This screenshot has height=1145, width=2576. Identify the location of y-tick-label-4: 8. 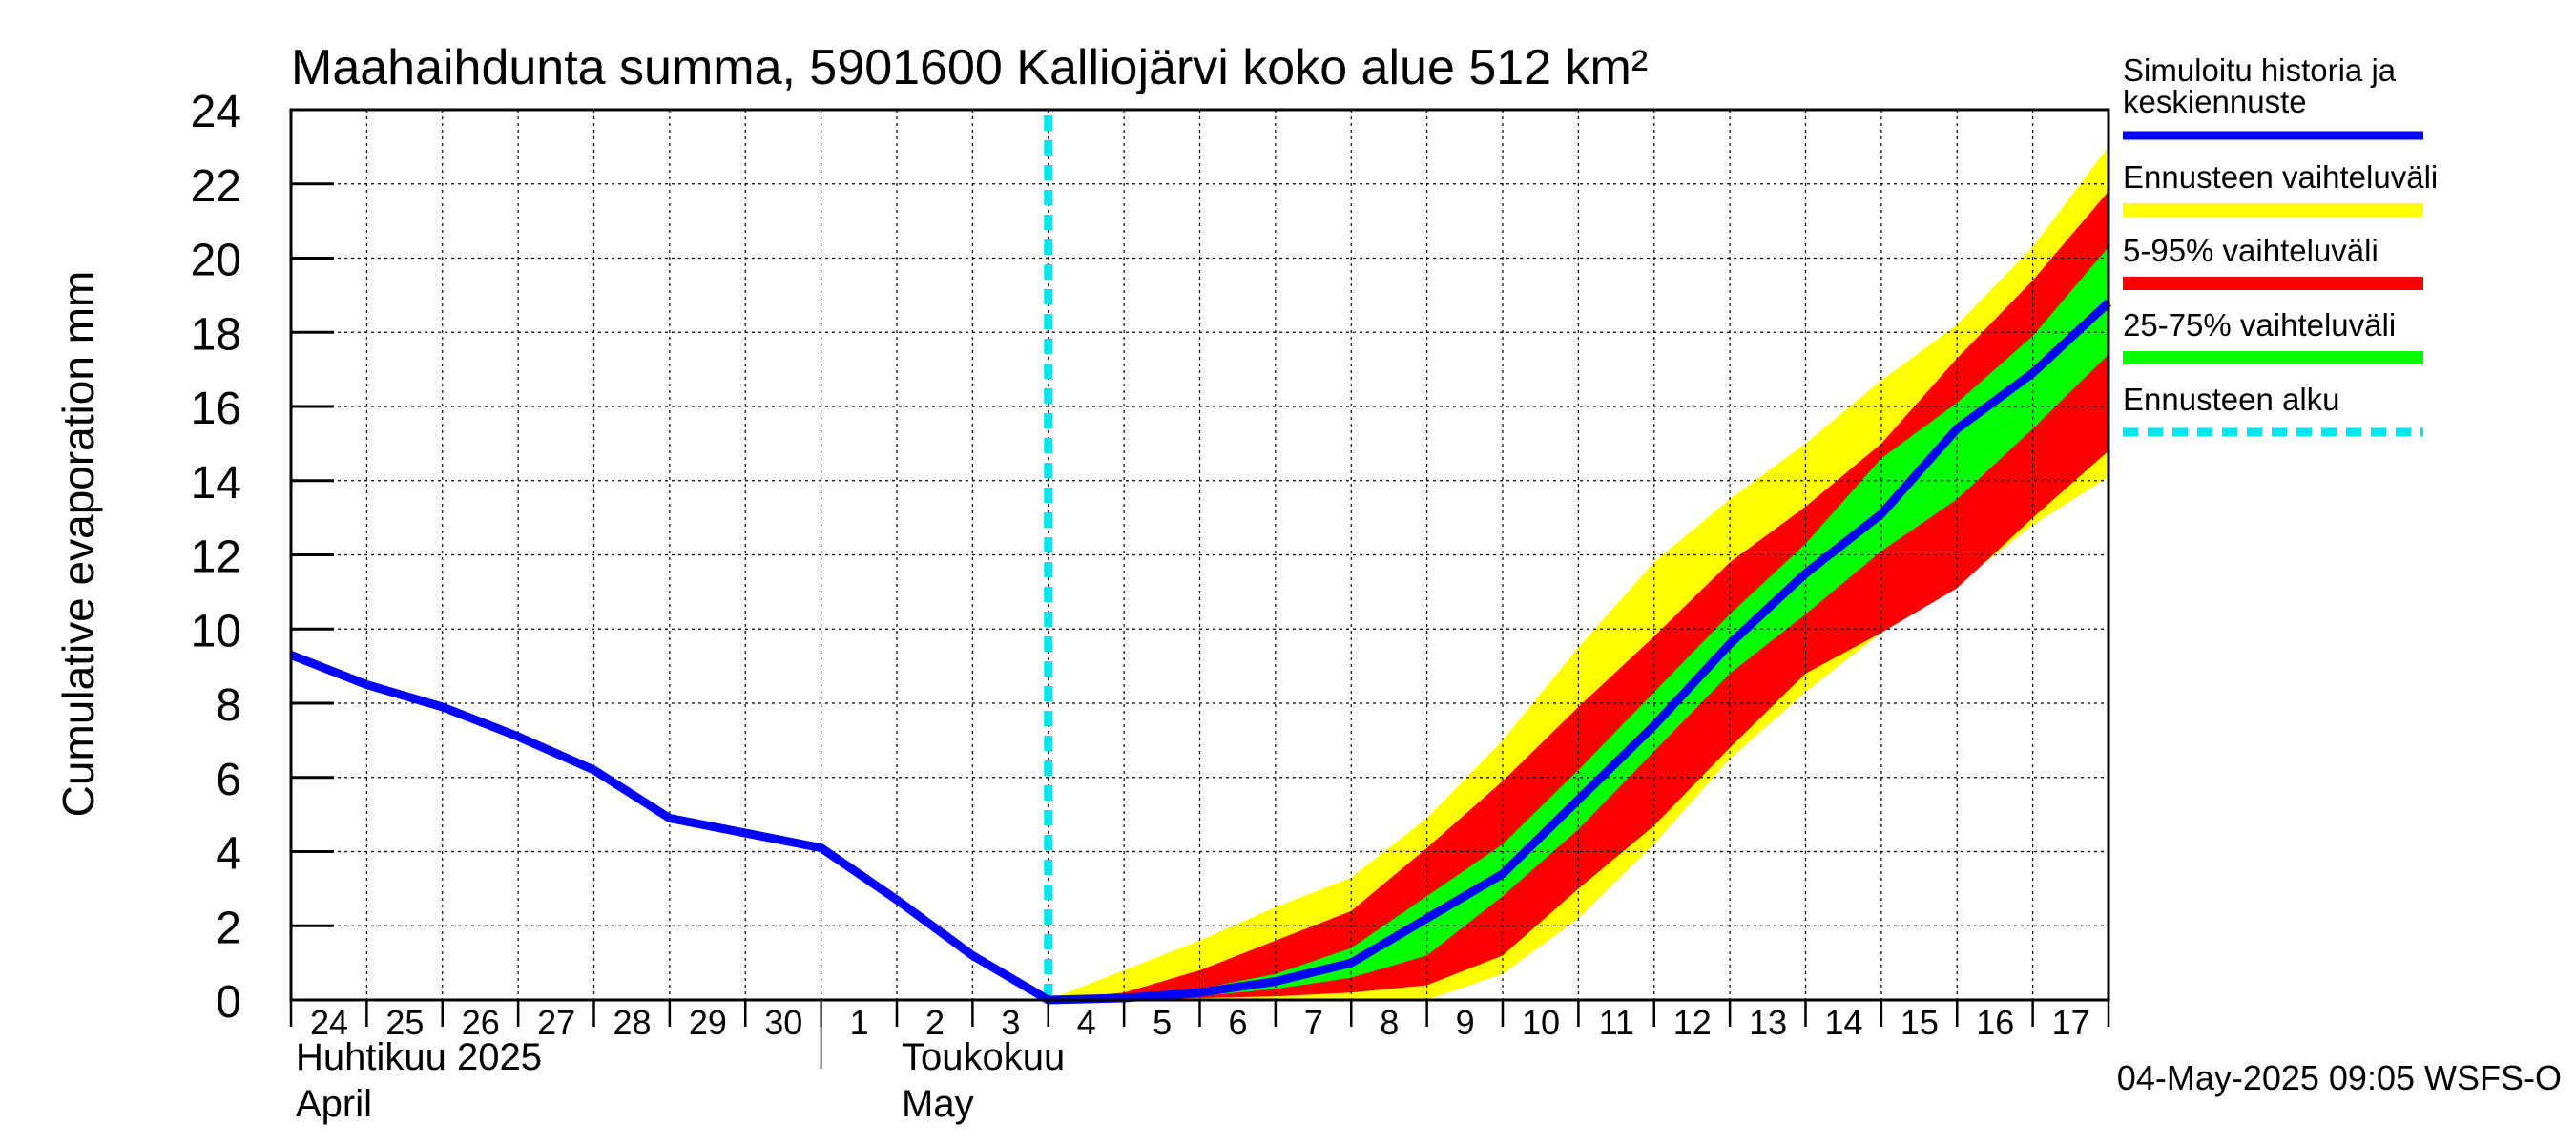
(228, 706).